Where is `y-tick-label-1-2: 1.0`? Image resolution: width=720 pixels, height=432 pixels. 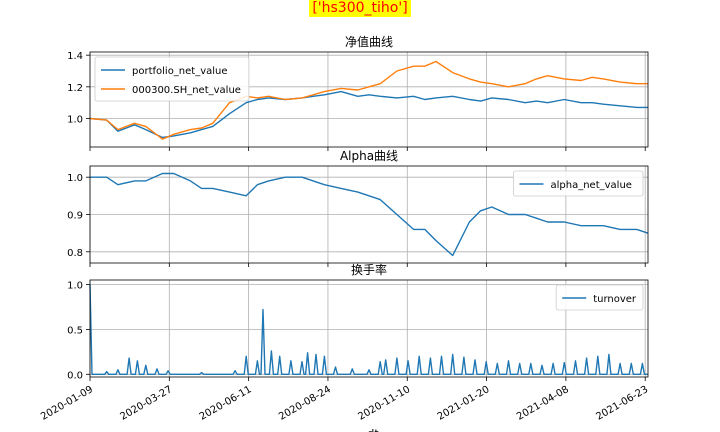
y-tick-label-1-2: 1.0 is located at coordinates (75, 178).